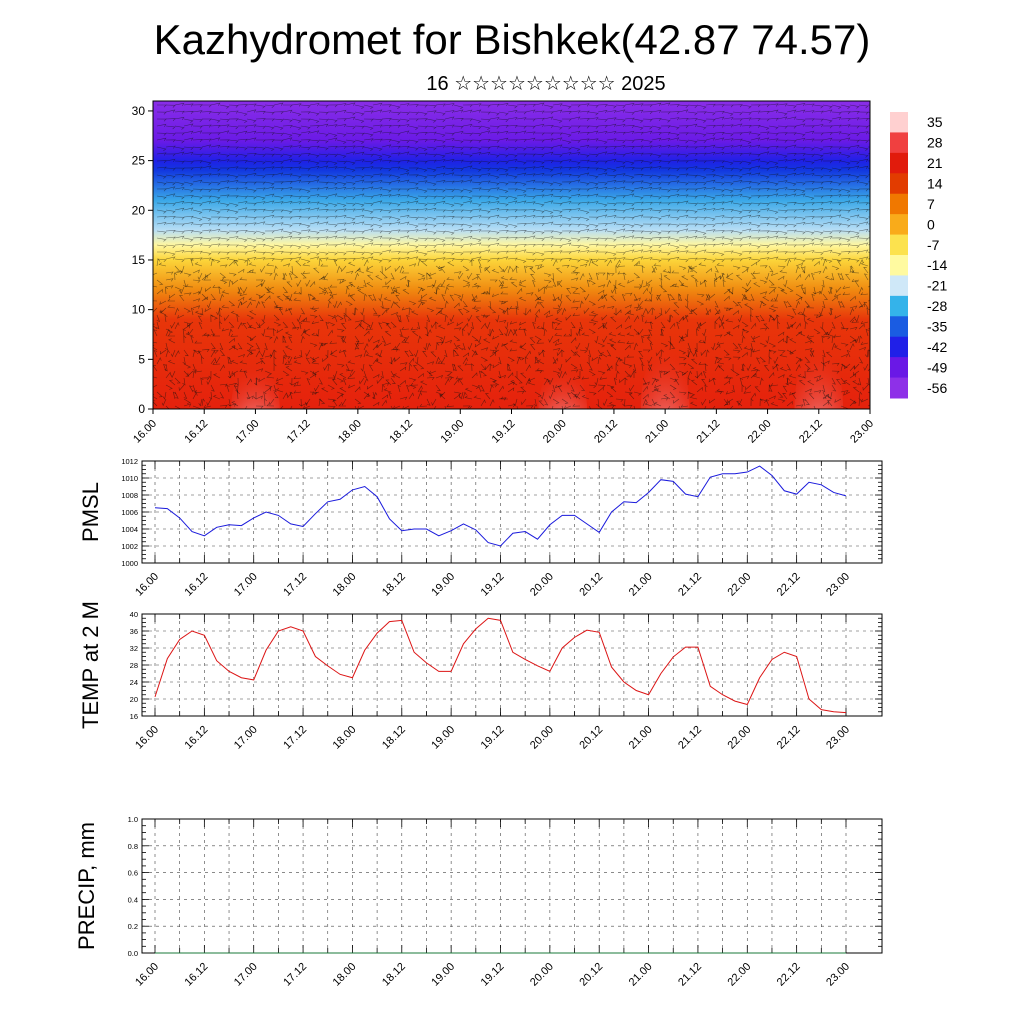 The height and width of the screenshot is (1024, 1024). What do you see at coordinates (512, 886) in the screenshot?
I see `grid` at bounding box center [512, 886].